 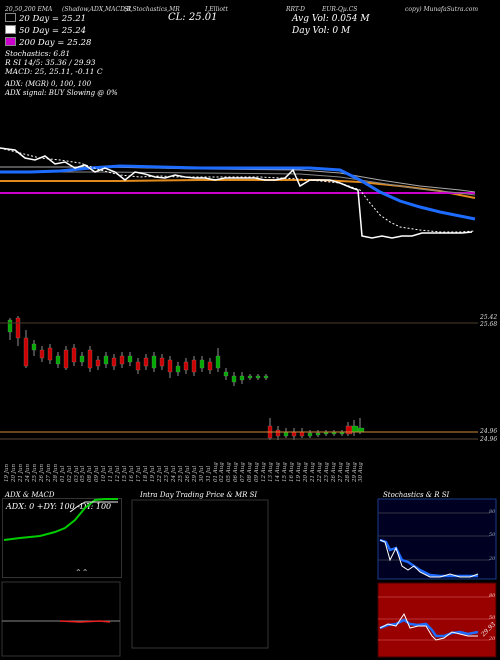 What do you see at coordinates (20, 472) in the screenshot?
I see `date-tick-label: 21 Jun` at bounding box center [20, 472].